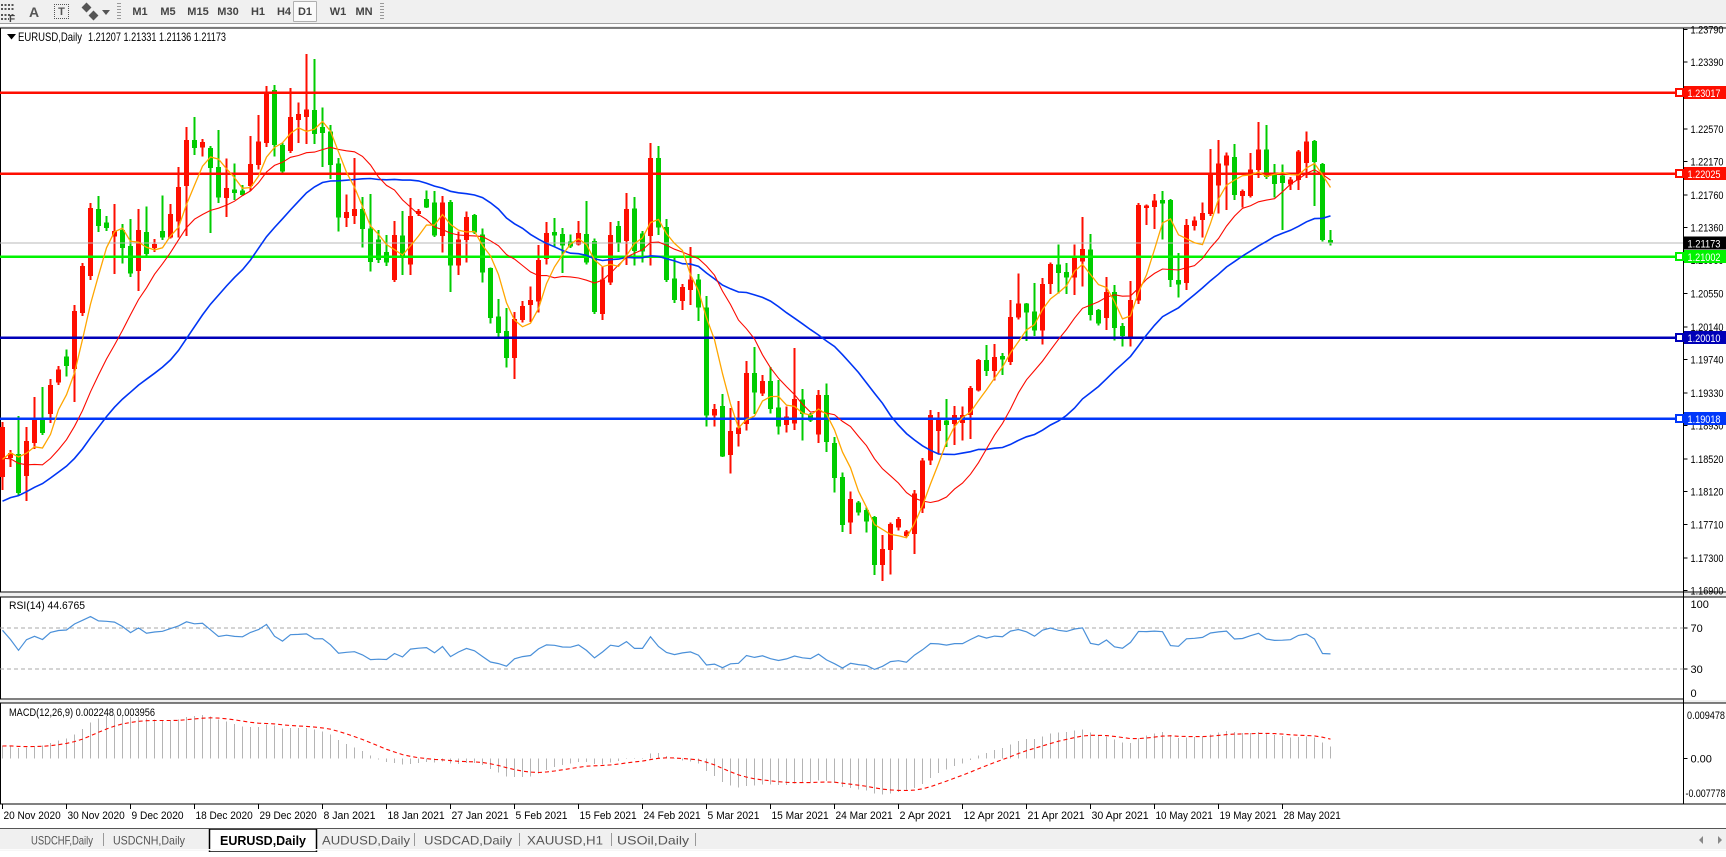  I want to click on svg-text: 8 Jan 2021, so click(350, 816).